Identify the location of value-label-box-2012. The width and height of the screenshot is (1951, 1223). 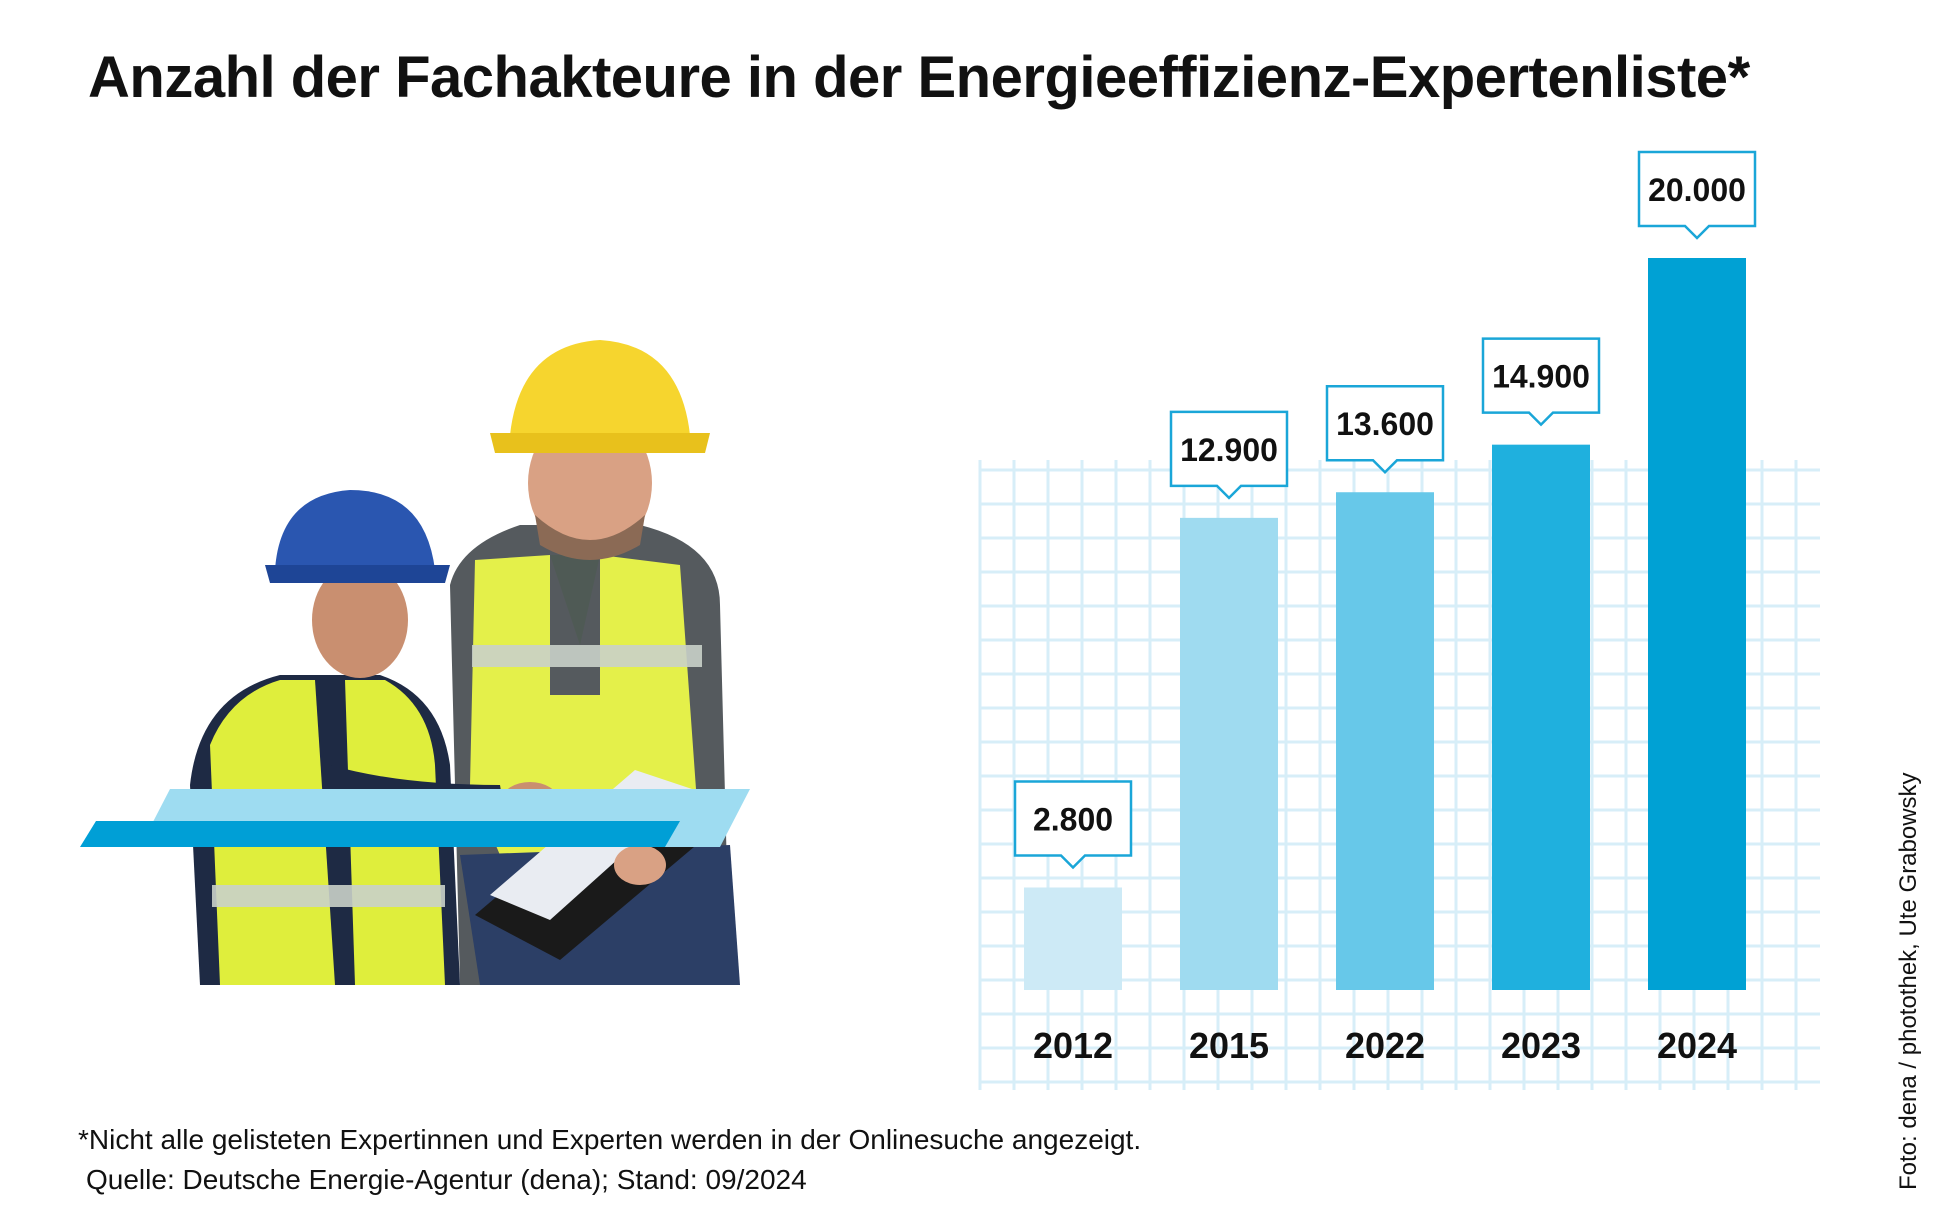
(1073, 825).